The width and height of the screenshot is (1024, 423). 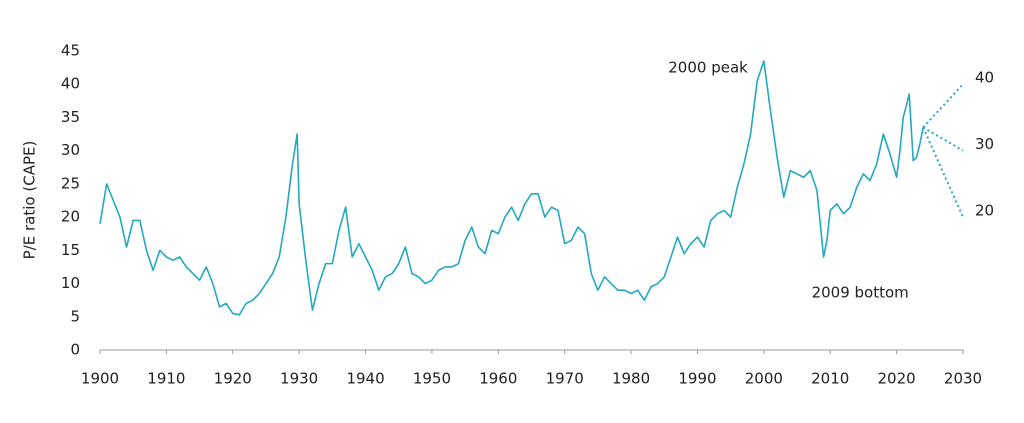 I want to click on y-axis-label: P/E ratio (CAPE), so click(x=30, y=200).